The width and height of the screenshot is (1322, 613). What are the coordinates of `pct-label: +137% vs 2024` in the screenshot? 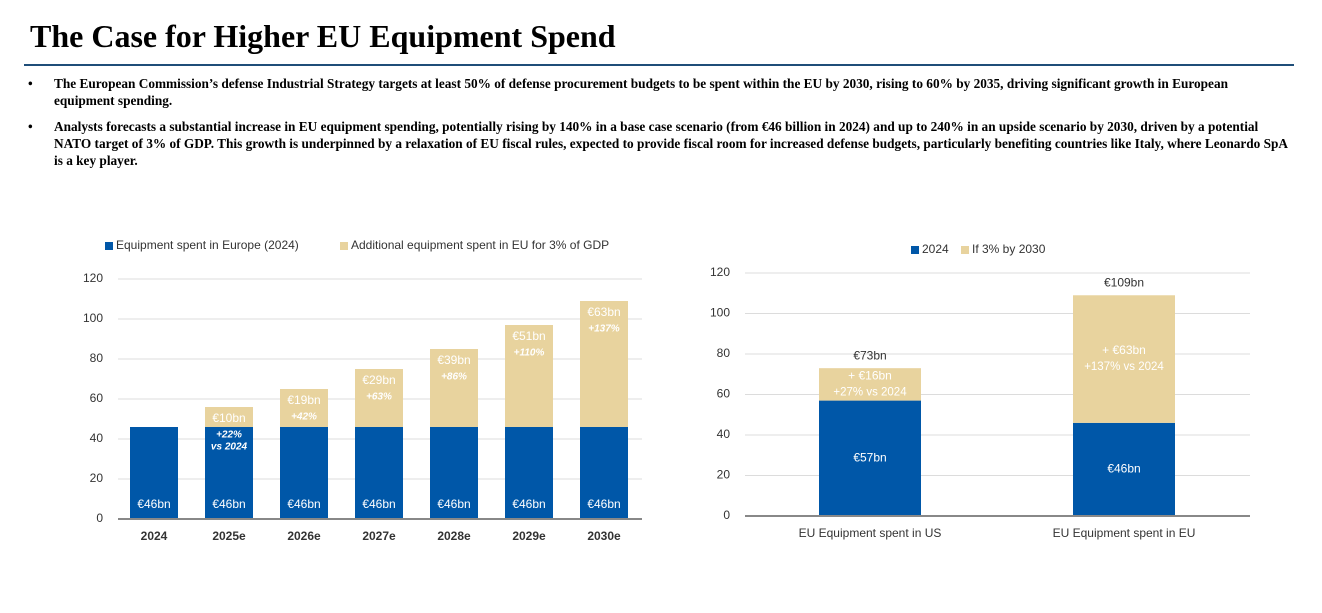 It's located at (1124, 367).